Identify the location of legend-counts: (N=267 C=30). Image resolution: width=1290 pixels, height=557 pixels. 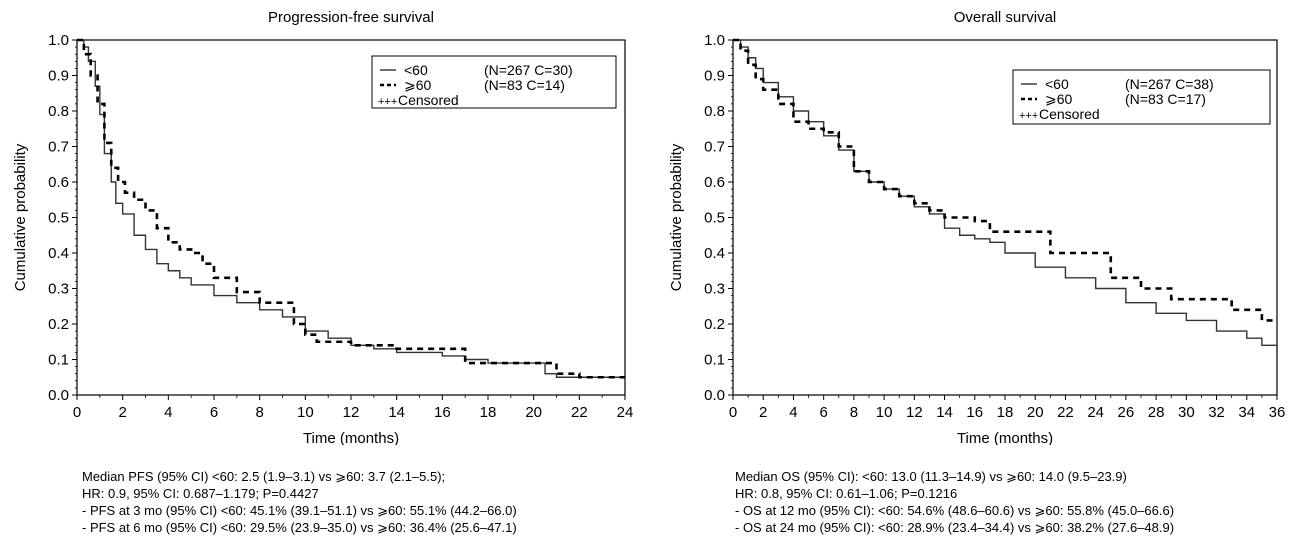
(528, 70).